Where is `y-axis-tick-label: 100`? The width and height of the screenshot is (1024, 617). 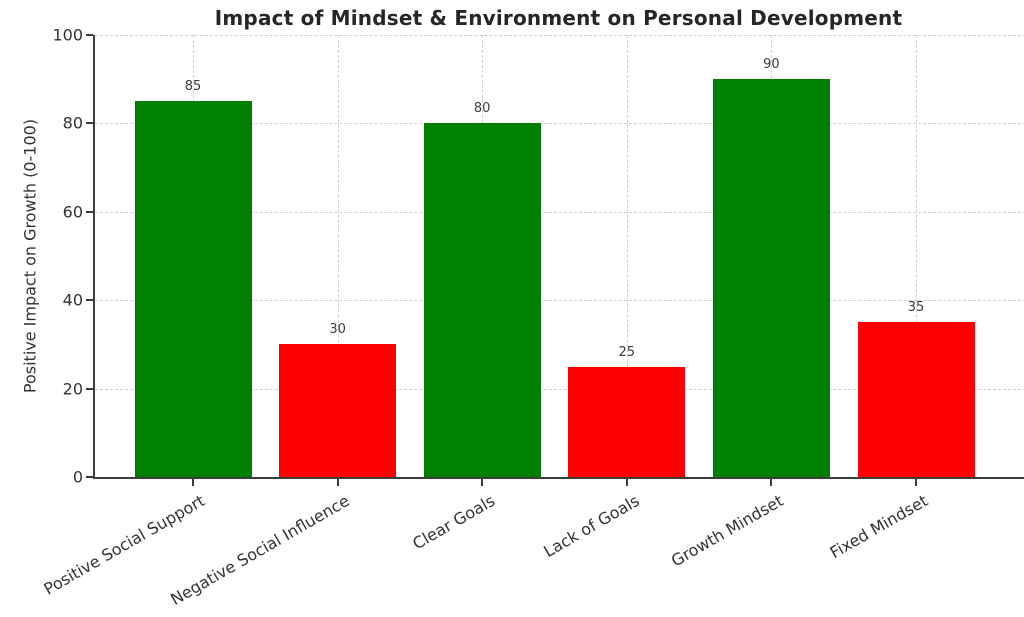
y-axis-tick-label: 100 is located at coordinates (67, 35).